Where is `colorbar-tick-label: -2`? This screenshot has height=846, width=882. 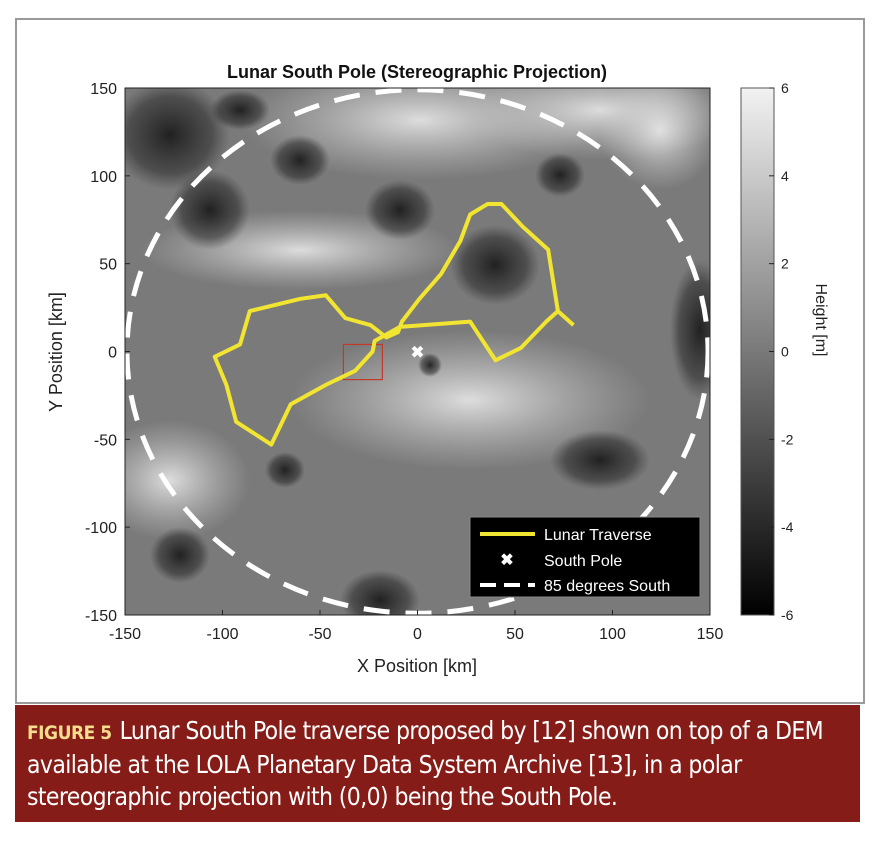
colorbar-tick-label: -2 is located at coordinates (787, 439).